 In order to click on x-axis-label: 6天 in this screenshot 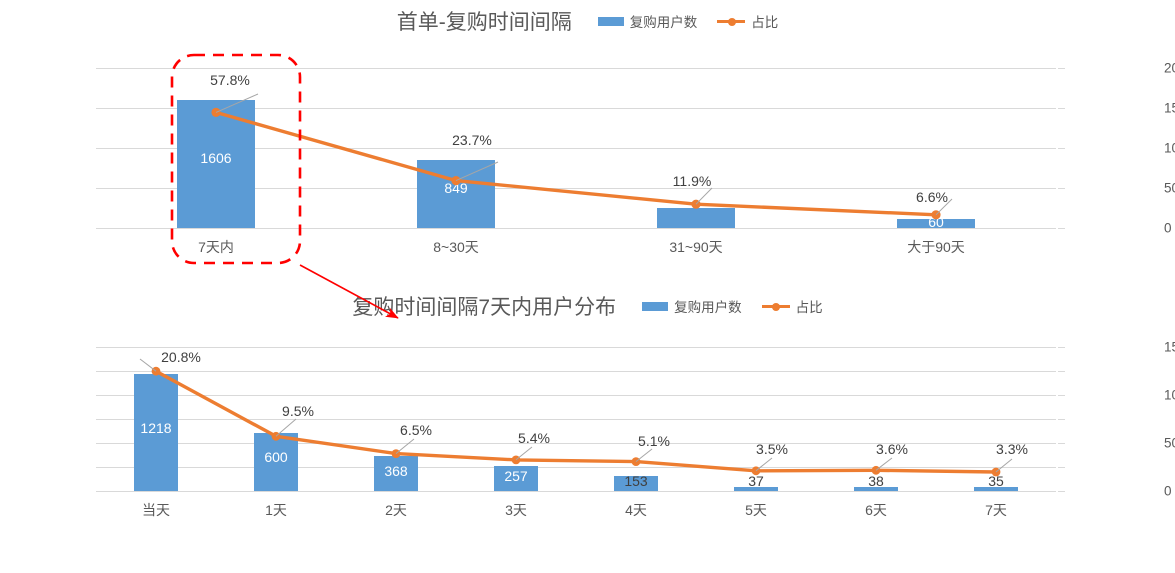, I will do `click(876, 510)`.